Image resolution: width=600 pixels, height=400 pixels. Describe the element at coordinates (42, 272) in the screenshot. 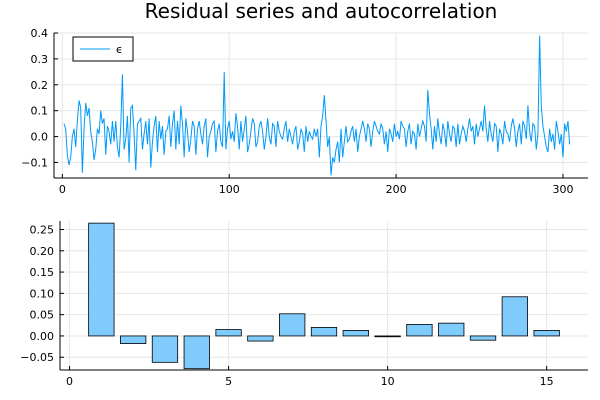

I see `bottom-y-tick-label: 0.15` at that location.